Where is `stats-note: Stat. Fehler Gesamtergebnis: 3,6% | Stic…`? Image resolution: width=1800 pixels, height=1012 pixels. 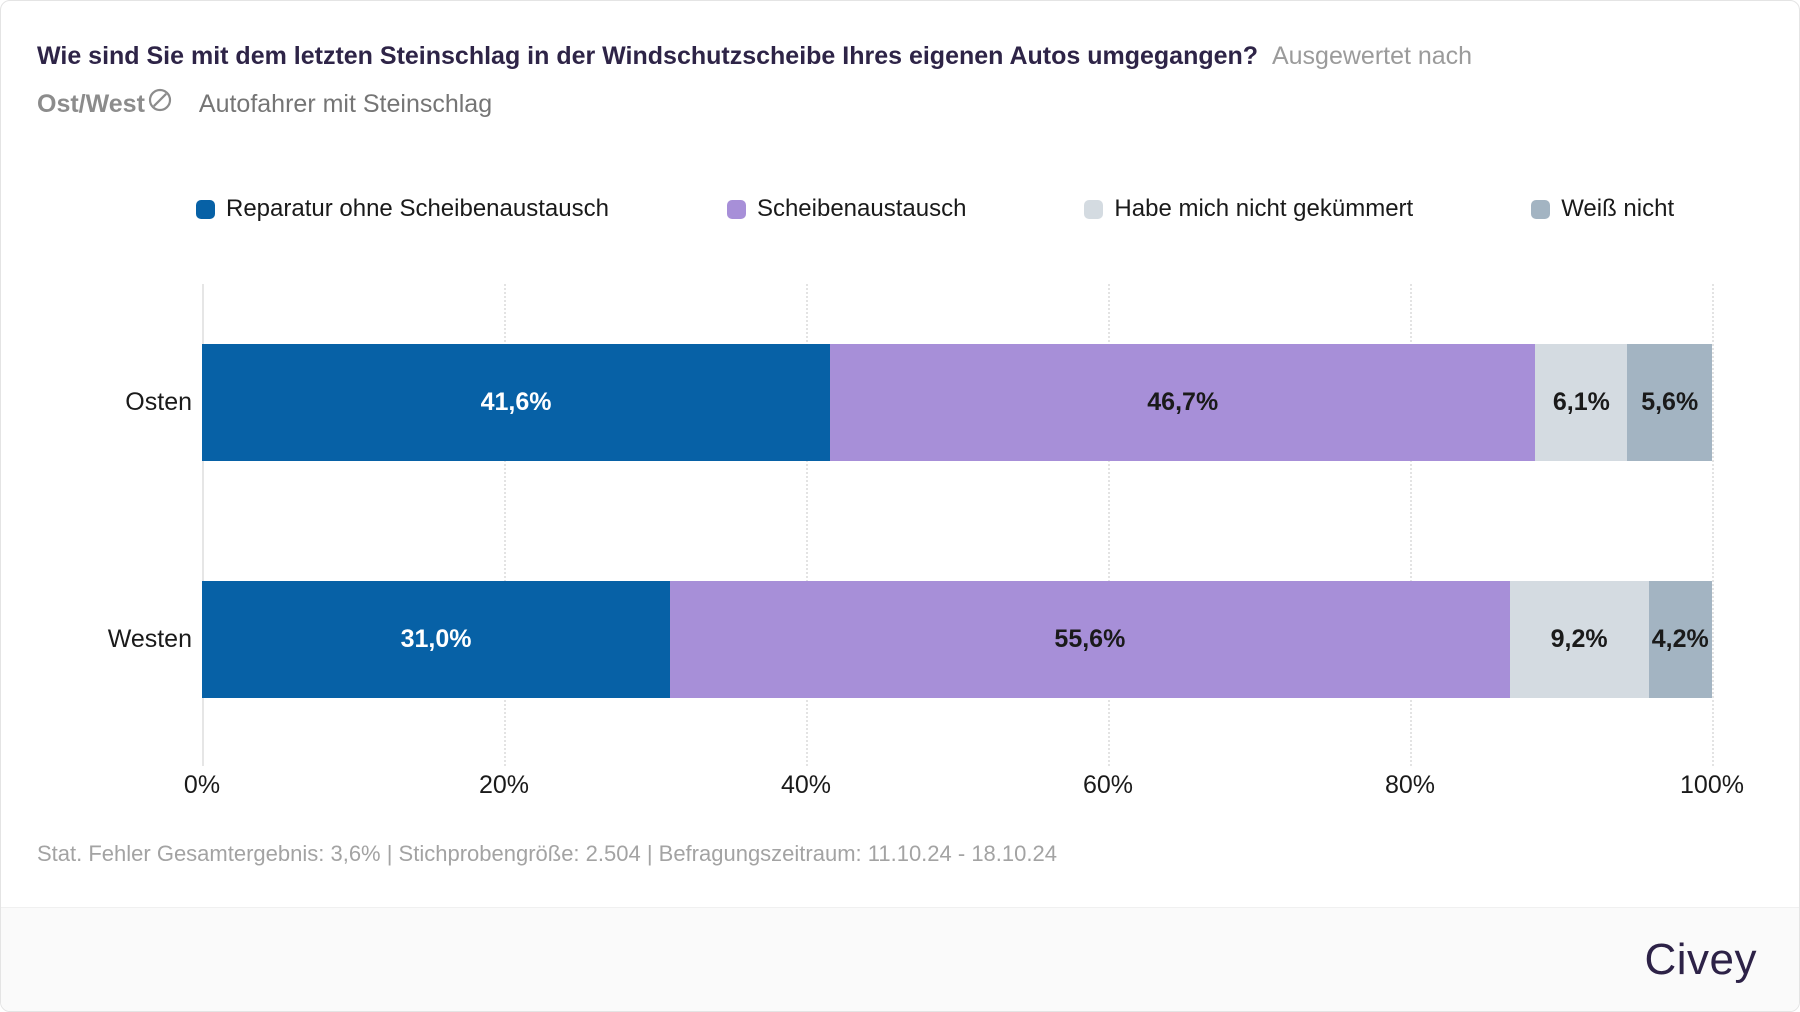
stats-note: Stat. Fehler Gesamtergebnis: 3,6% | Stic… is located at coordinates (547, 853).